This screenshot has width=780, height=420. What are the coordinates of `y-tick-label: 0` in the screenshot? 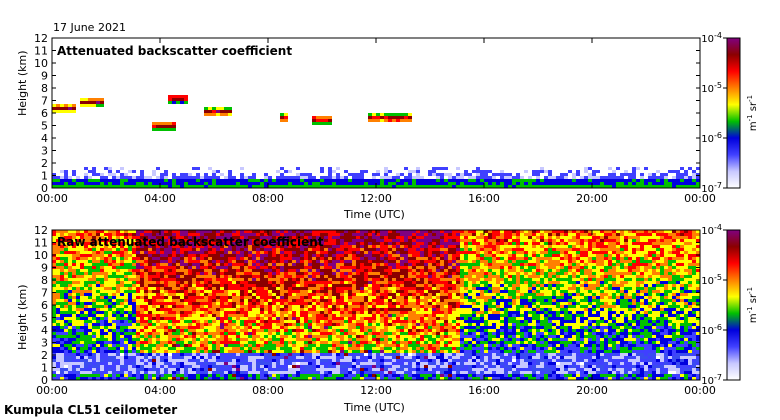 It's located at (44, 380).